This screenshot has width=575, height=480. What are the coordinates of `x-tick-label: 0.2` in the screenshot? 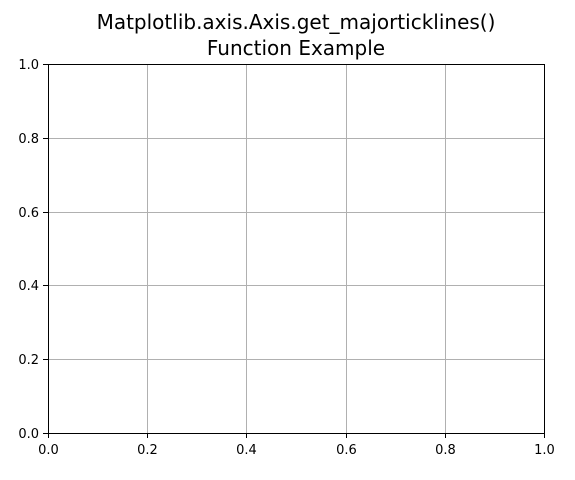 It's located at (147, 450).